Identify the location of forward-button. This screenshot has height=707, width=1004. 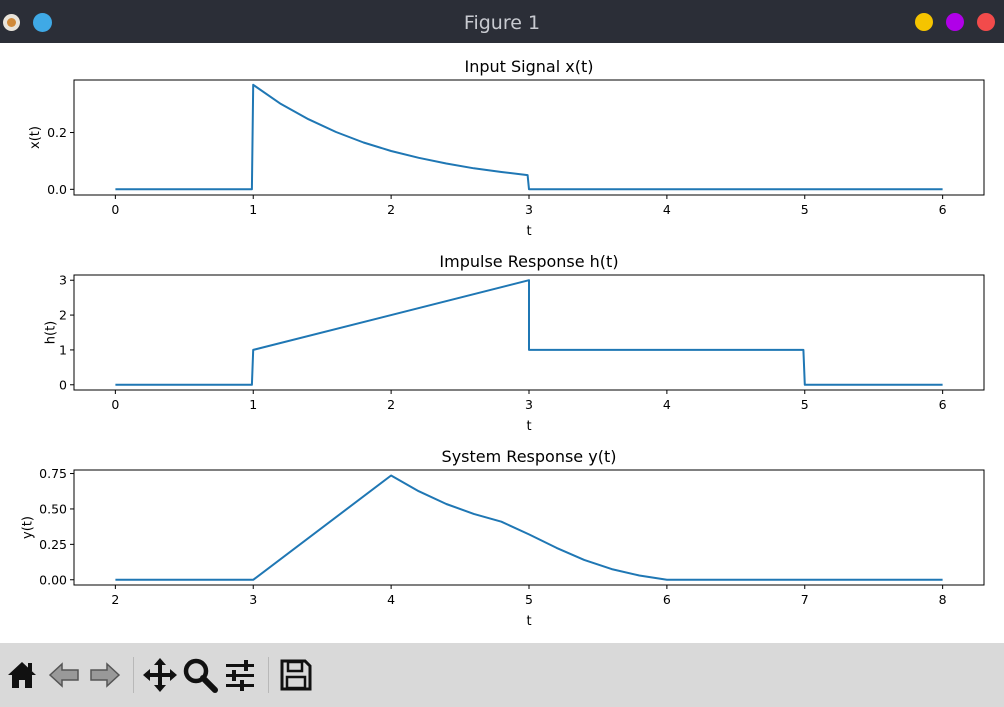
(105, 675).